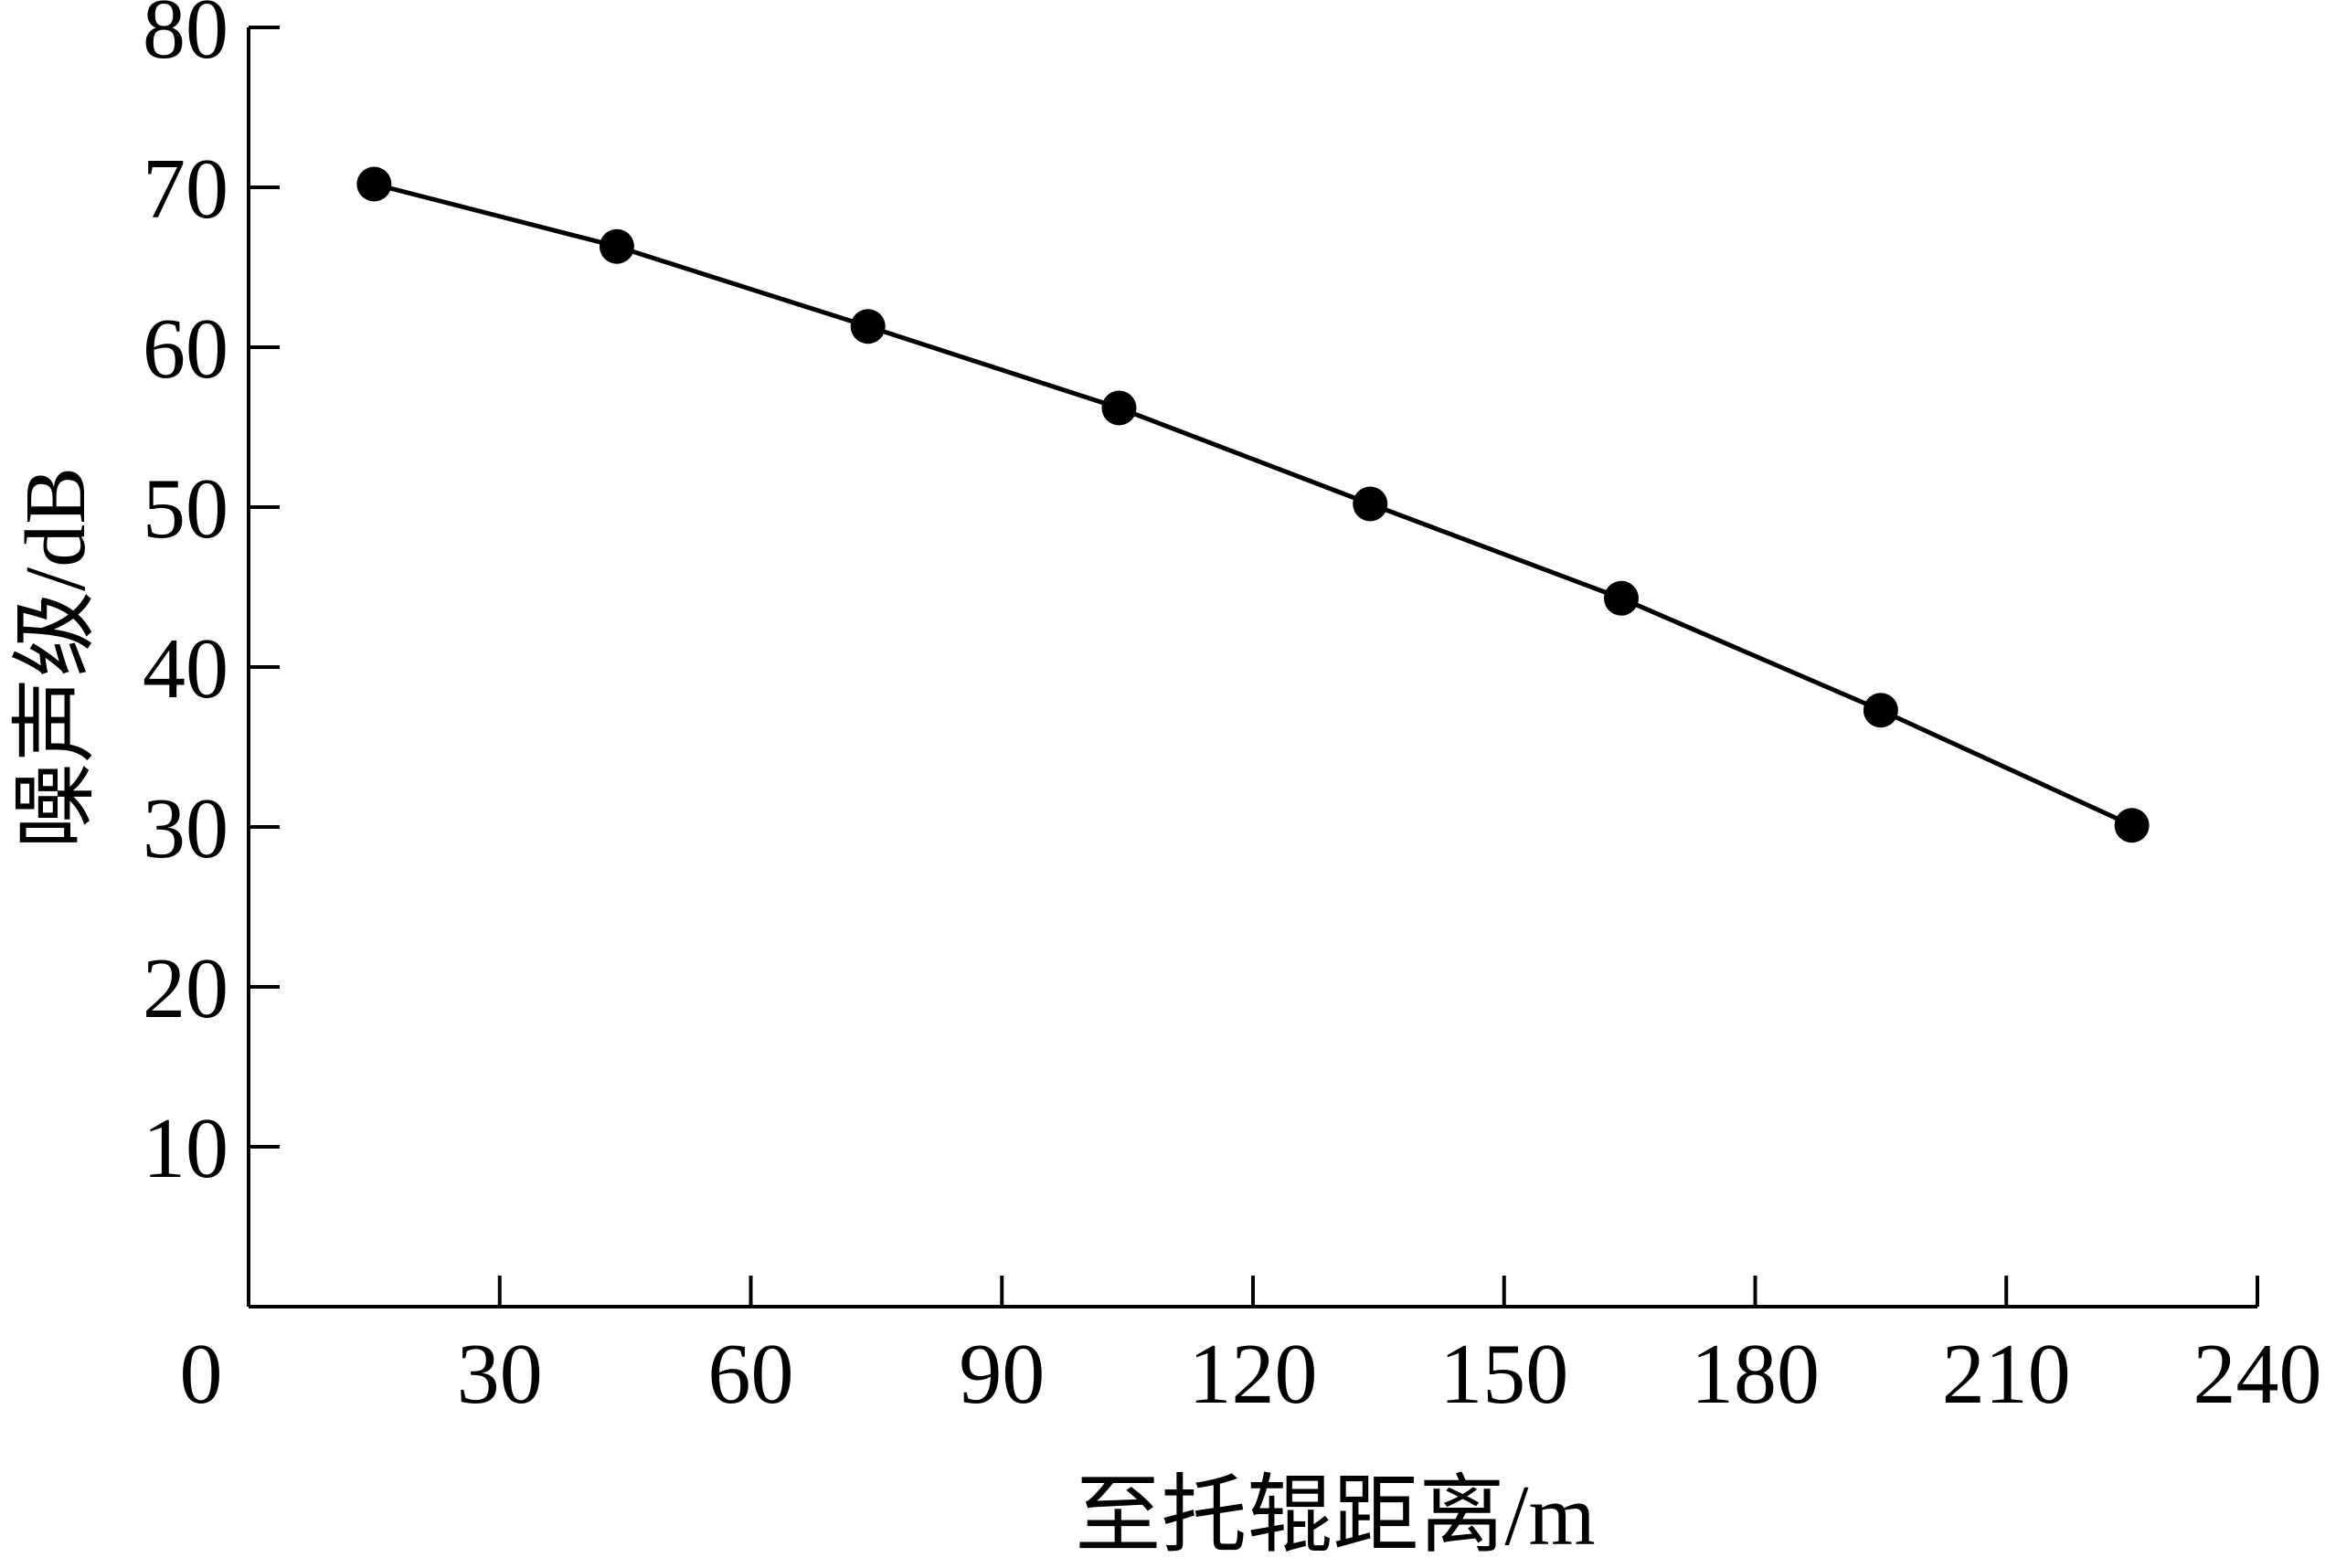 This screenshot has width=2336, height=1568. What do you see at coordinates (185, 350) in the screenshot?
I see `y-tick-label: 60` at bounding box center [185, 350].